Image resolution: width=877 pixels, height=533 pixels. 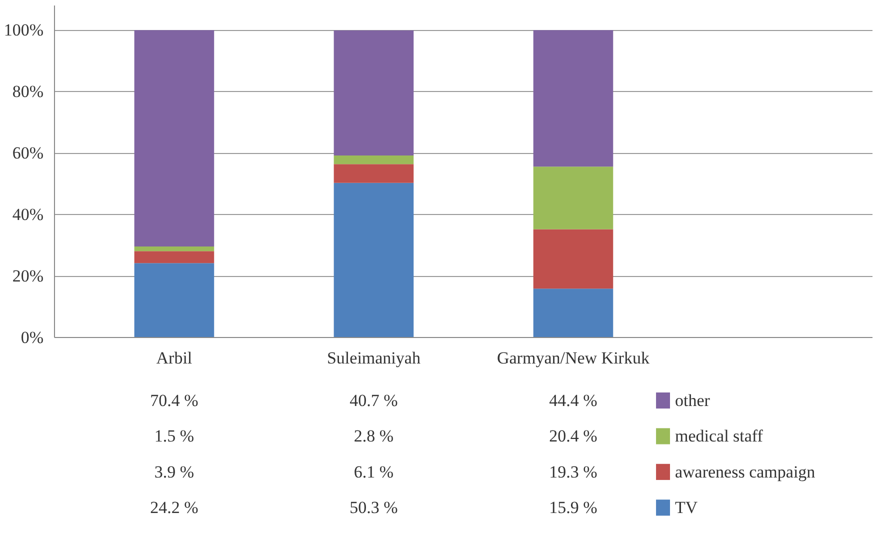 What do you see at coordinates (28, 276) in the screenshot?
I see `y-tick-label: 20%` at bounding box center [28, 276].